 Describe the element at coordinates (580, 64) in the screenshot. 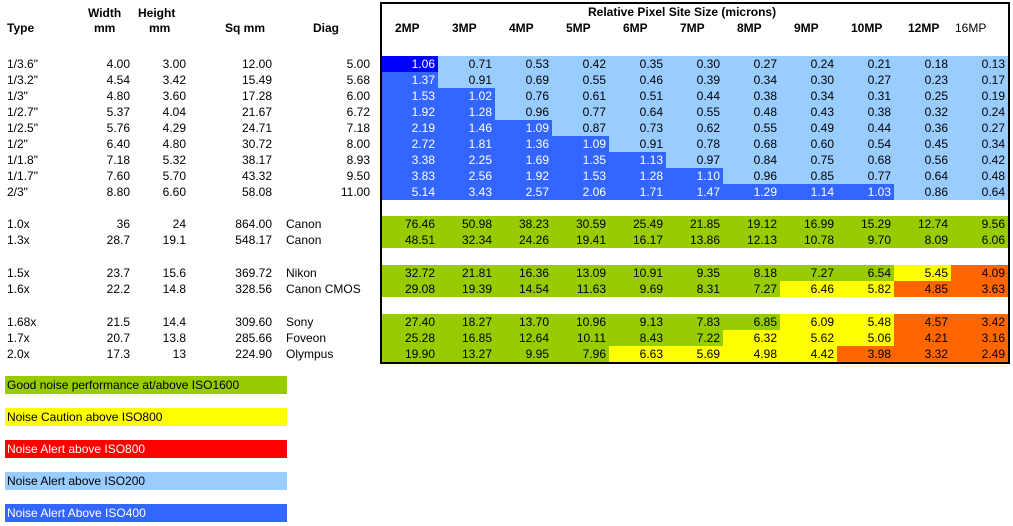

I see `pixel-size-cell: 0.42` at that location.